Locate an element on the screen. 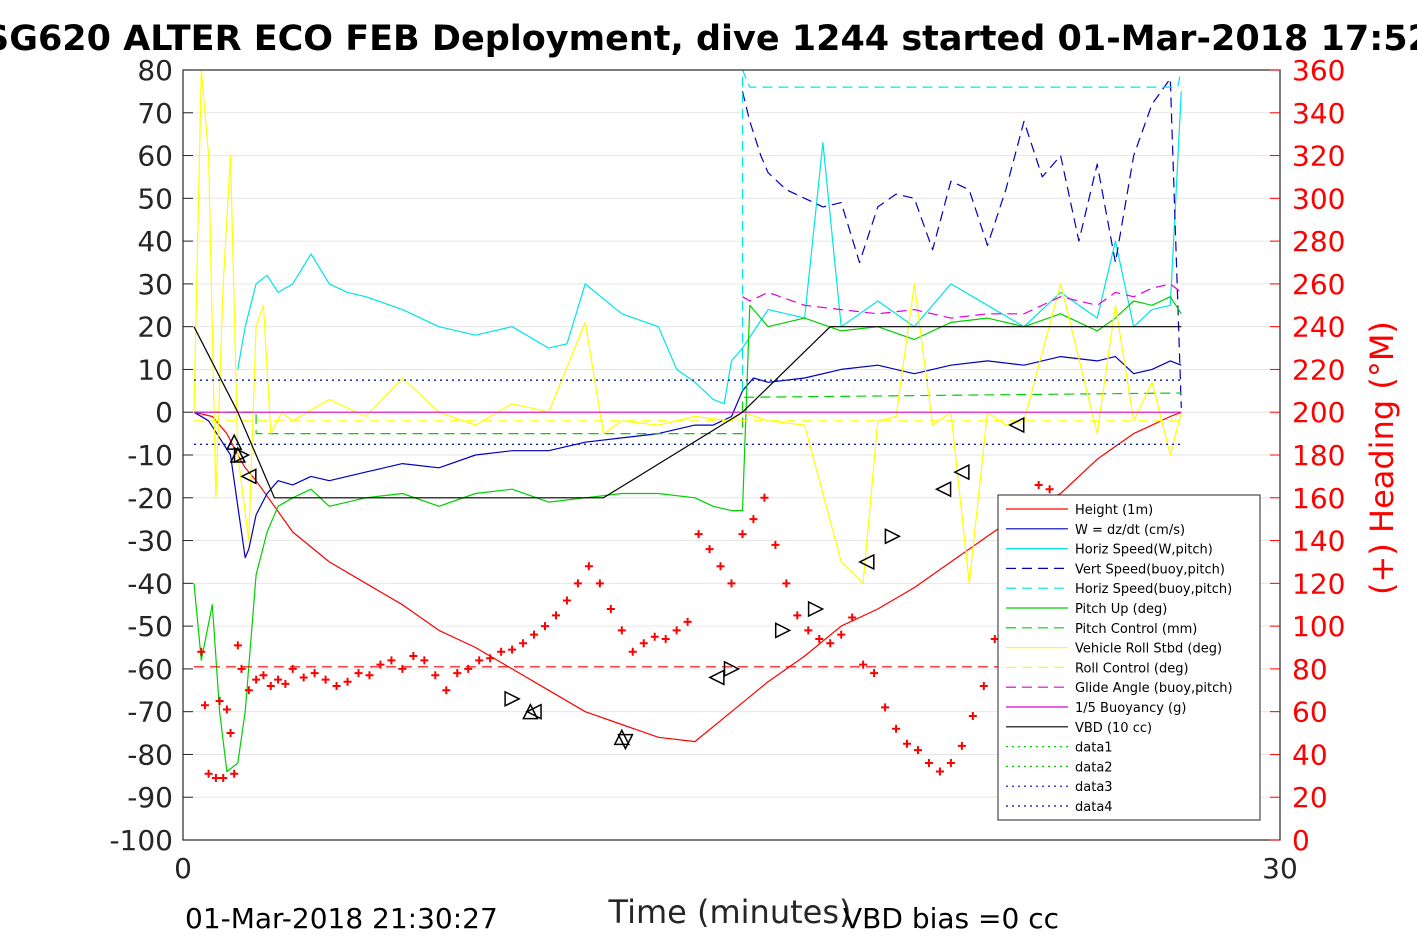 The image size is (1417, 945). left-tick-label: -60 is located at coordinates (150, 669).